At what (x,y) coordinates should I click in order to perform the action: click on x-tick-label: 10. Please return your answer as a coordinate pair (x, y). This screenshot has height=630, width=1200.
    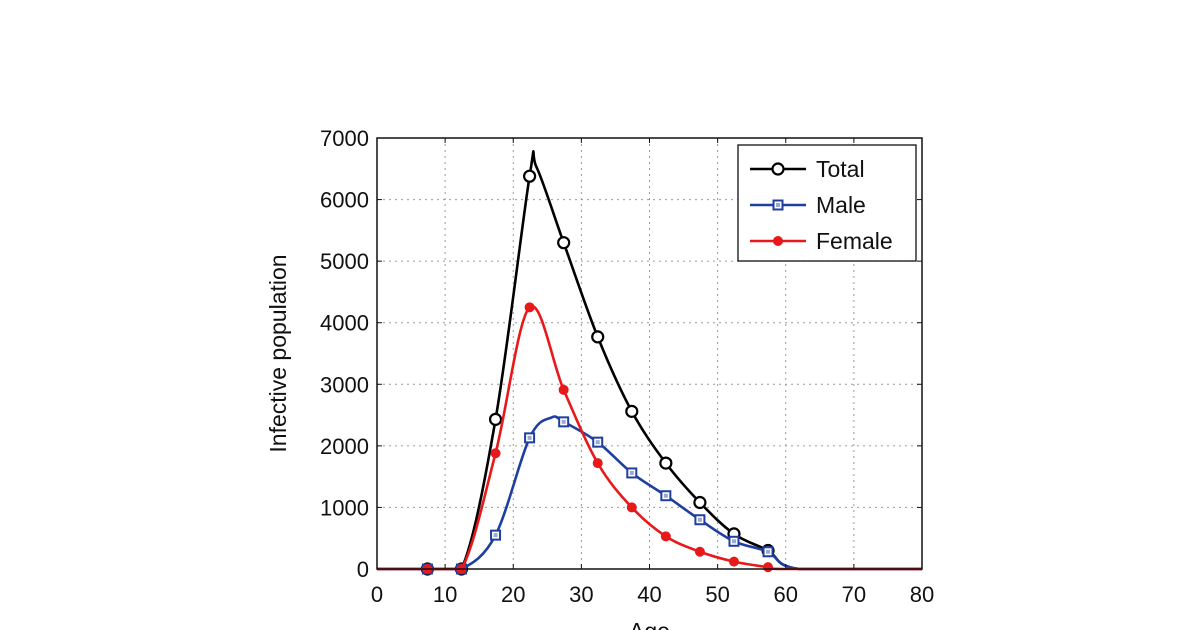
    Looking at the image, I should click on (445, 594).